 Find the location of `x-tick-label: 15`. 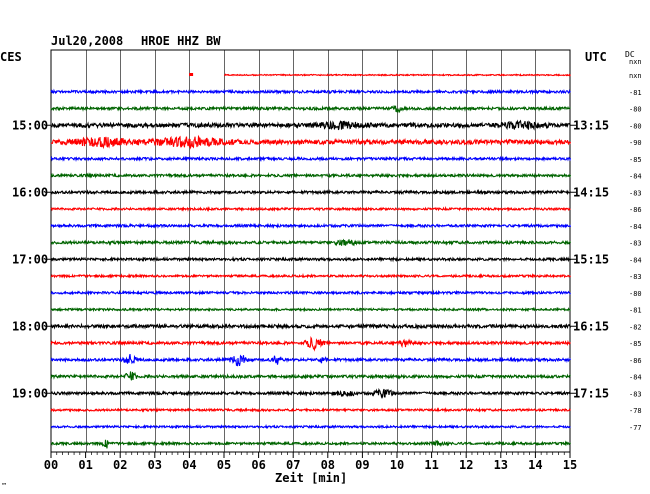

x-tick-label: 15 is located at coordinates (570, 465).